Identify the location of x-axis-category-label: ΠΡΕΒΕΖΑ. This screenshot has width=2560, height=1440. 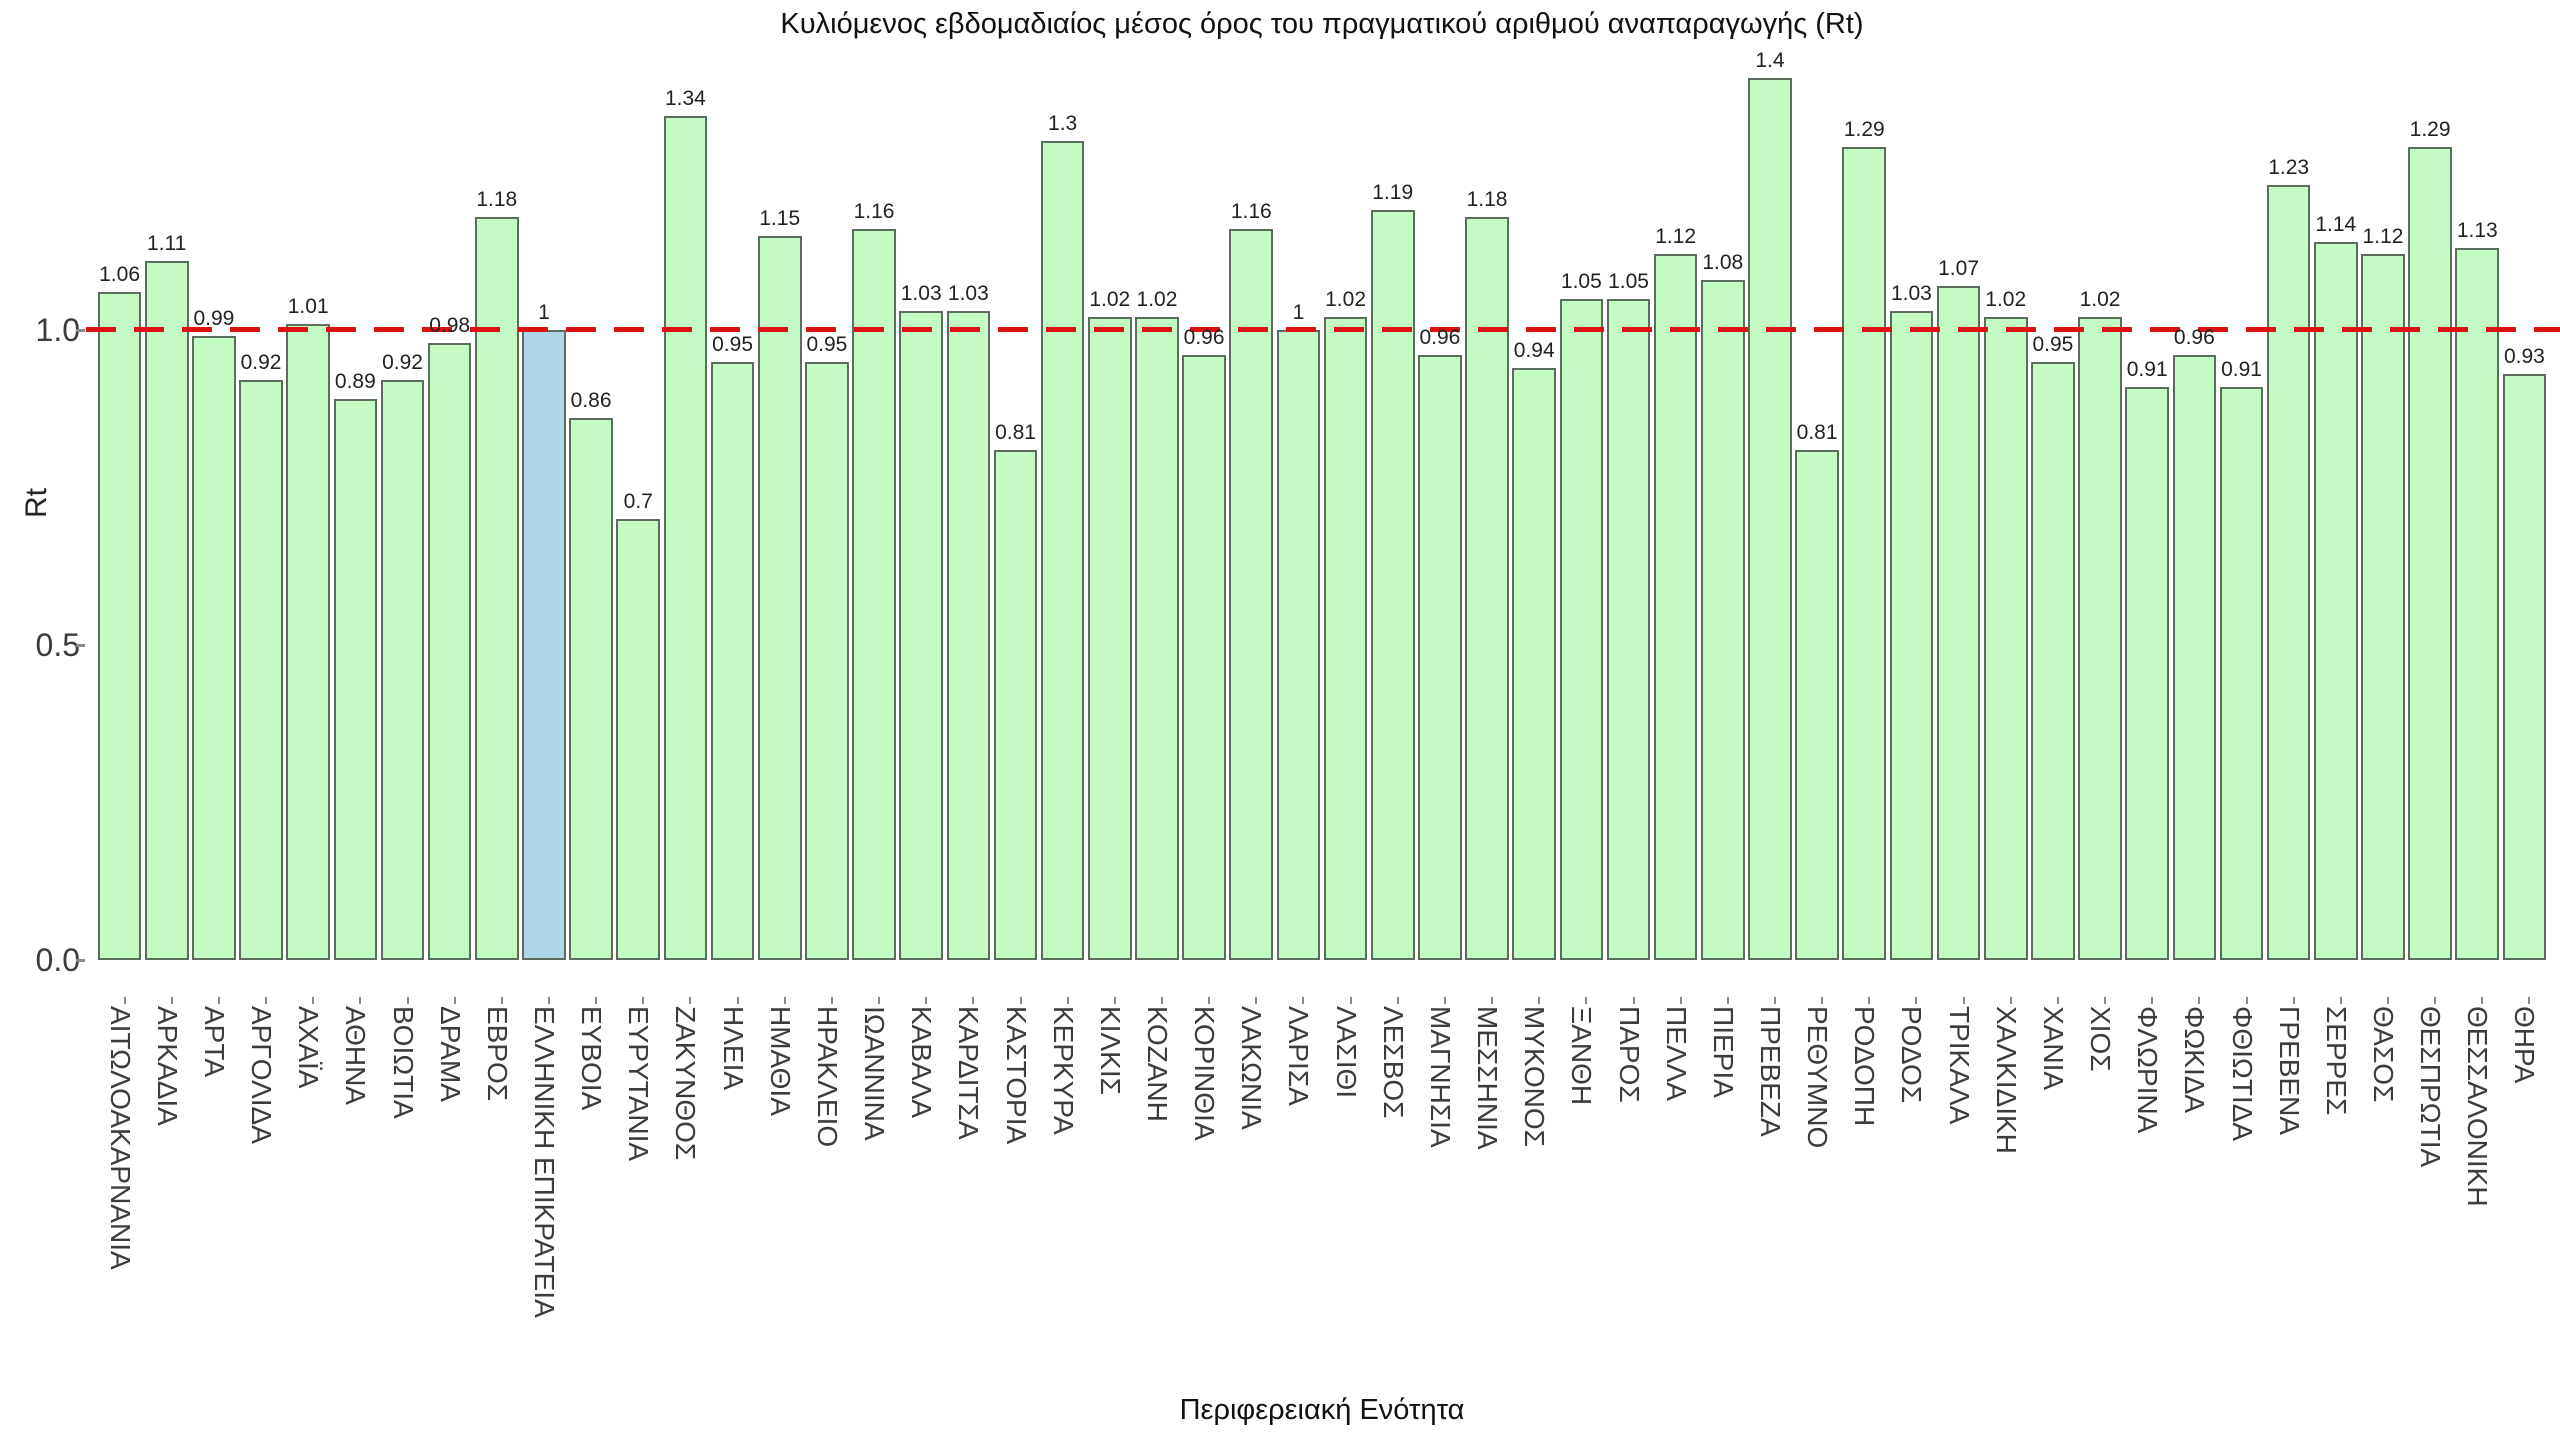
(1770, 1071).